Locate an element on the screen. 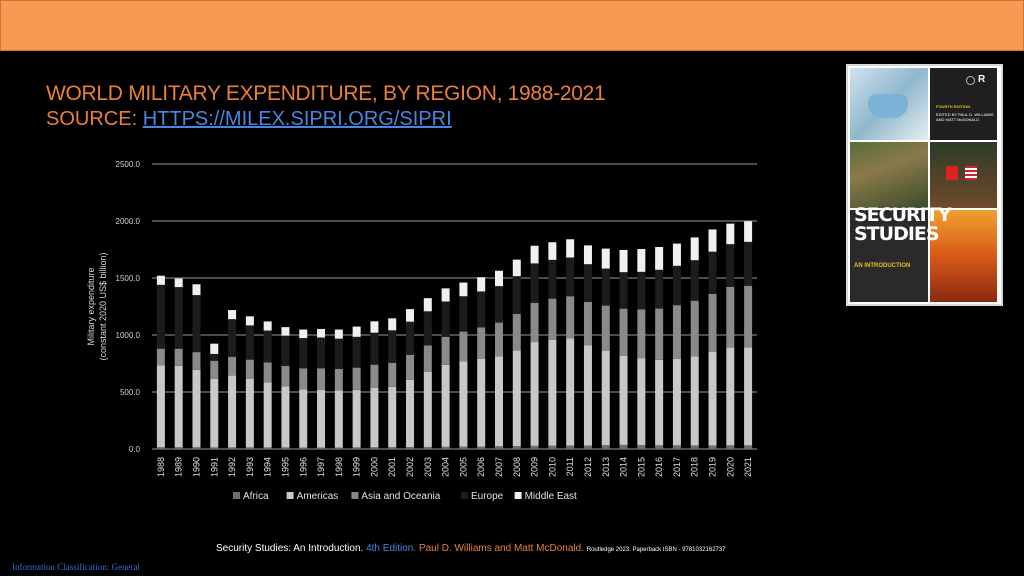 The width and height of the screenshot is (1024, 576). x-tick-label: 2020 is located at coordinates (730, 467).